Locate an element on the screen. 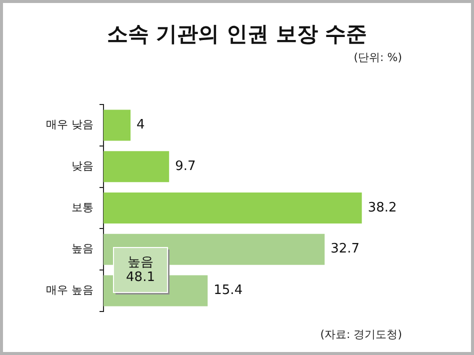  data-label: 9.7 is located at coordinates (185, 166).